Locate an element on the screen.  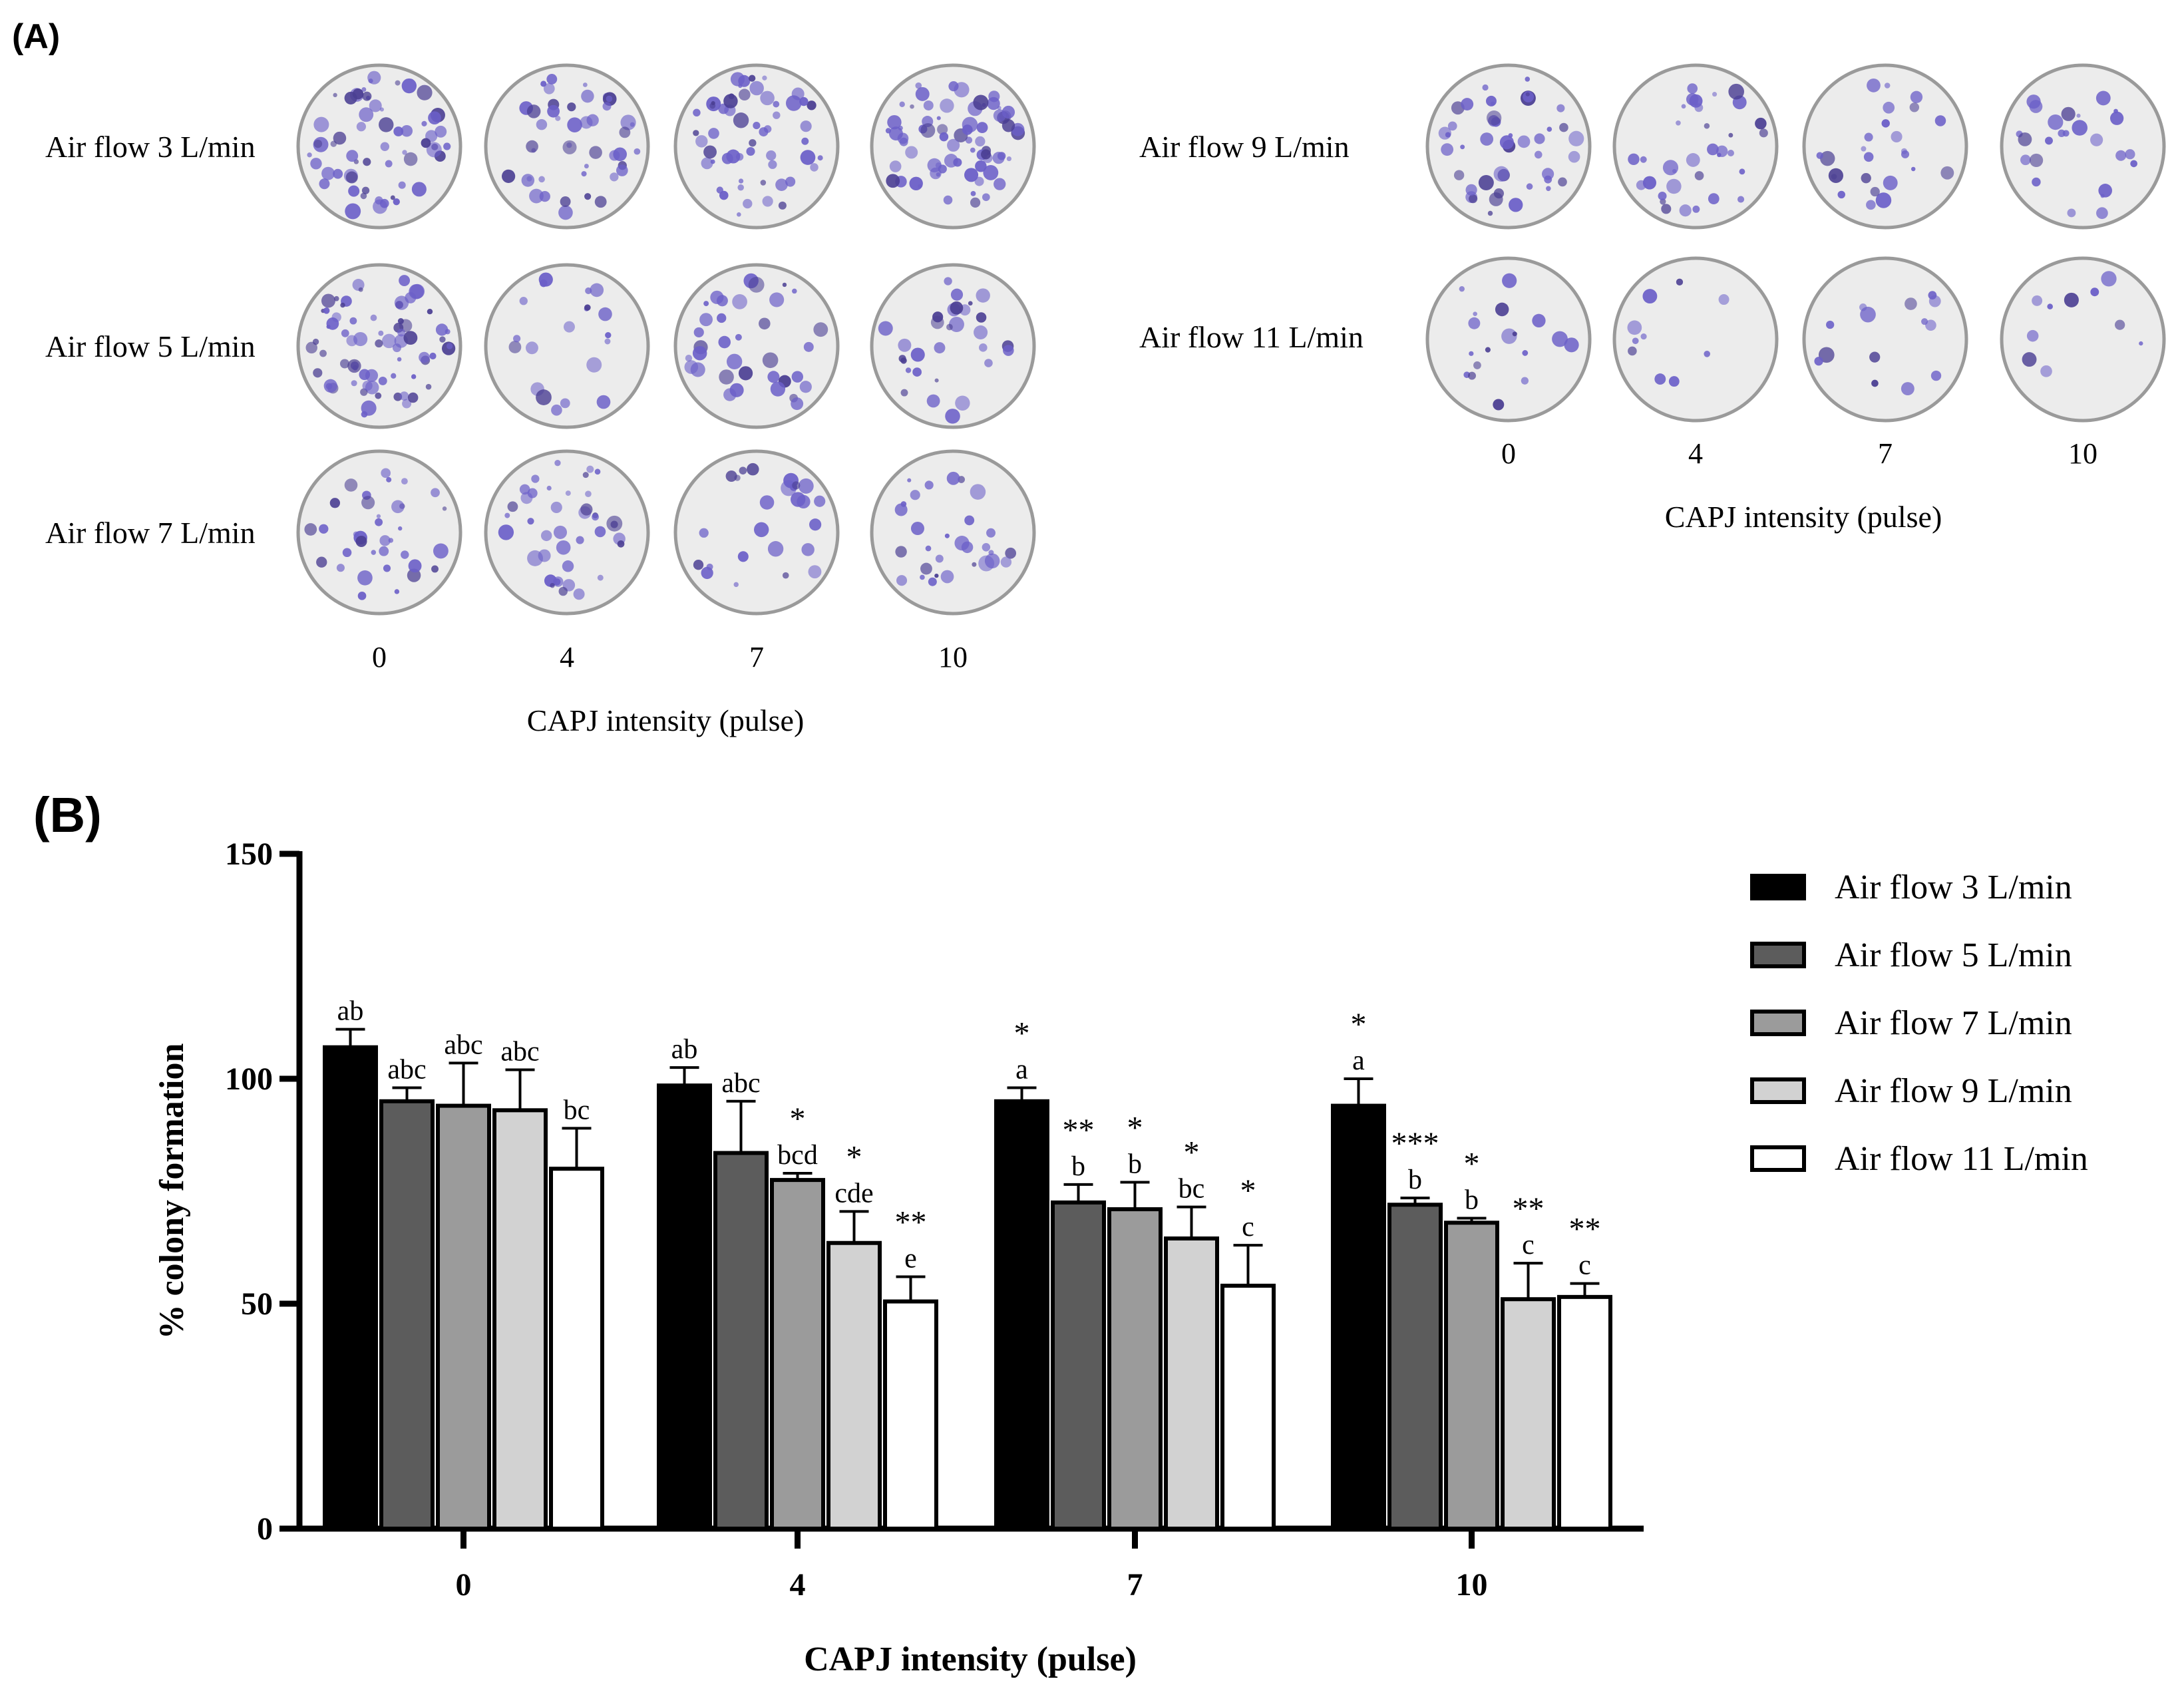
dish-right-r1-c2 is located at coordinates (1695, 146).